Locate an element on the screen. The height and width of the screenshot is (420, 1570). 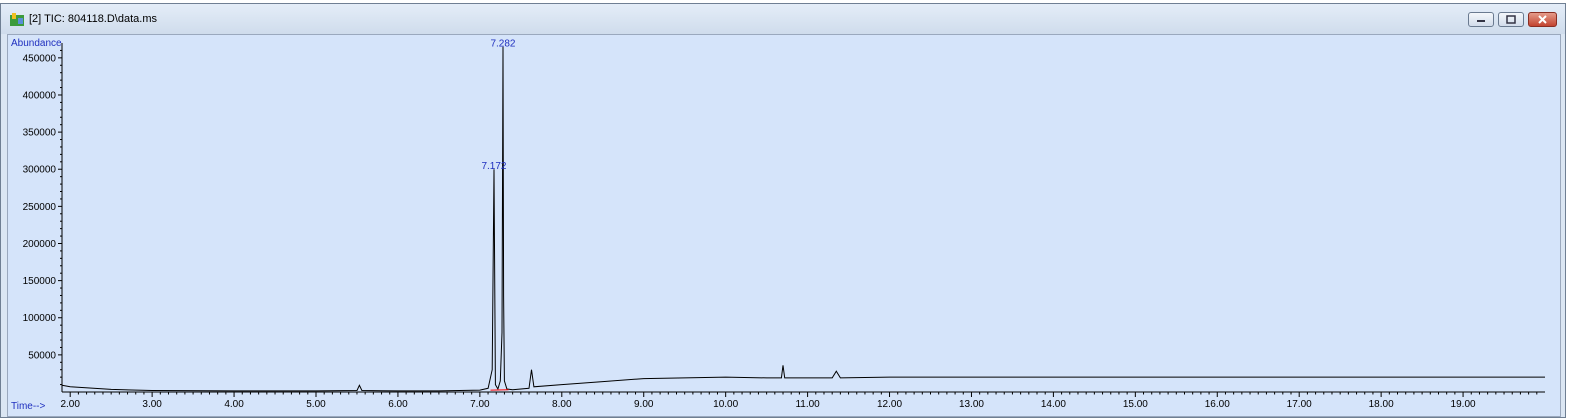
x-tick-label: 2.00 is located at coordinates (70, 404).